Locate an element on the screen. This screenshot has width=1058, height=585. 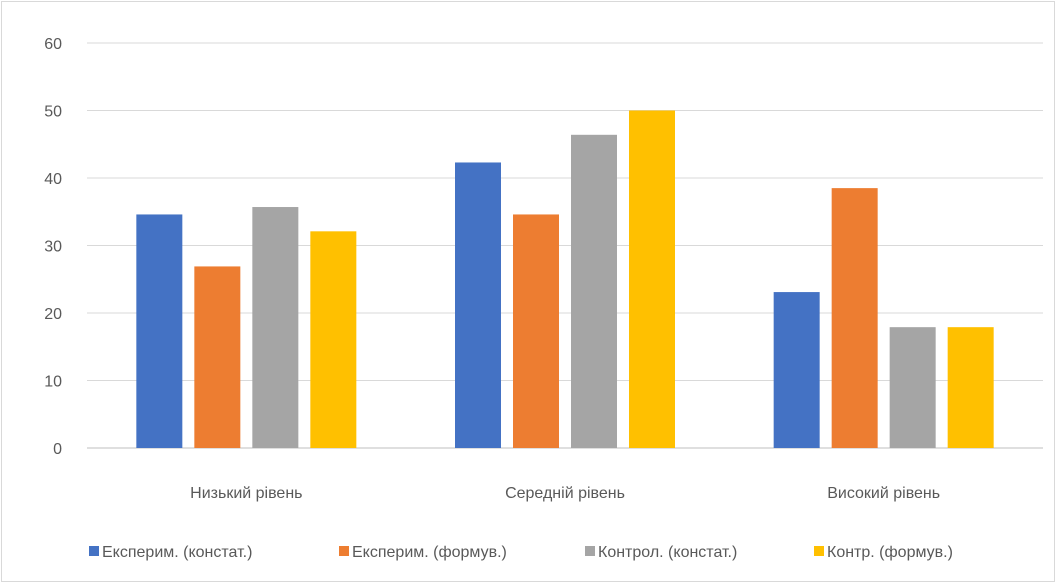
y-tick-label: 60 is located at coordinates (53, 44).